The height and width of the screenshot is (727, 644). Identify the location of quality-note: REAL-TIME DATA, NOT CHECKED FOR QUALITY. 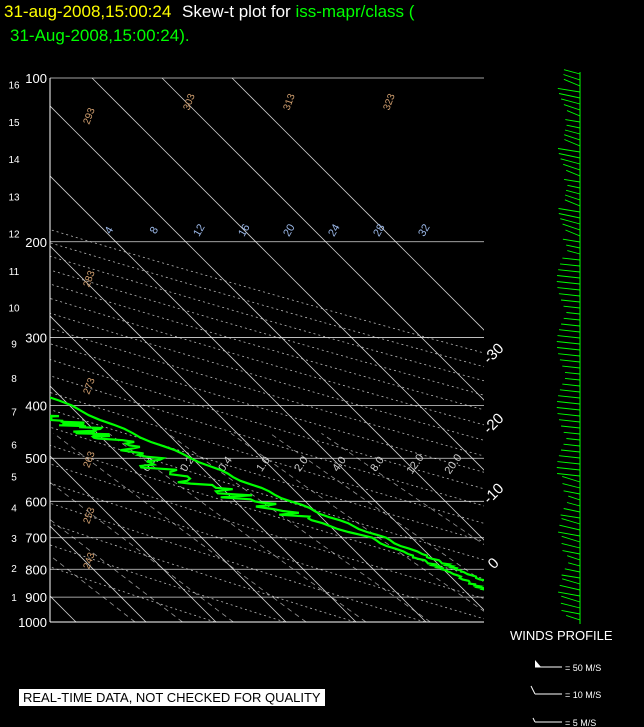
(172, 697).